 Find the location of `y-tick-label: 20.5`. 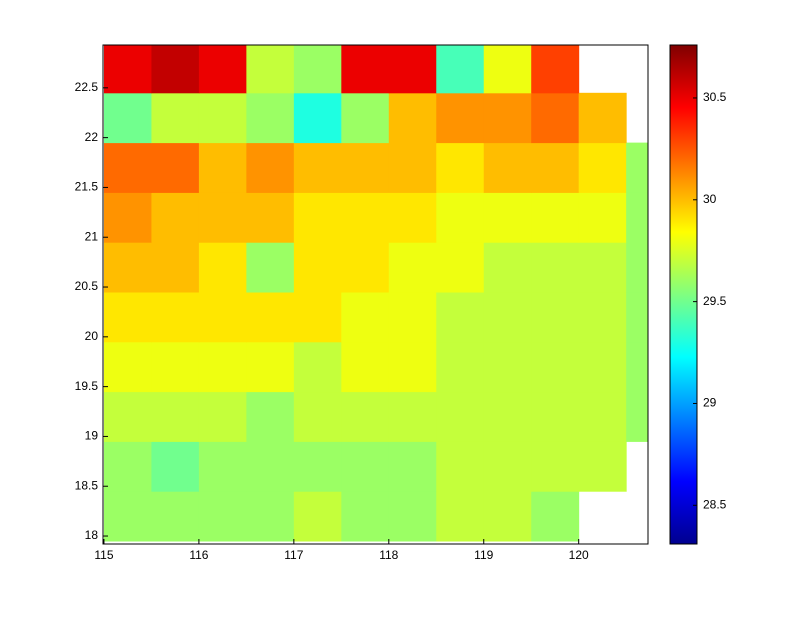

y-tick-label: 20.5 is located at coordinates (87, 286).